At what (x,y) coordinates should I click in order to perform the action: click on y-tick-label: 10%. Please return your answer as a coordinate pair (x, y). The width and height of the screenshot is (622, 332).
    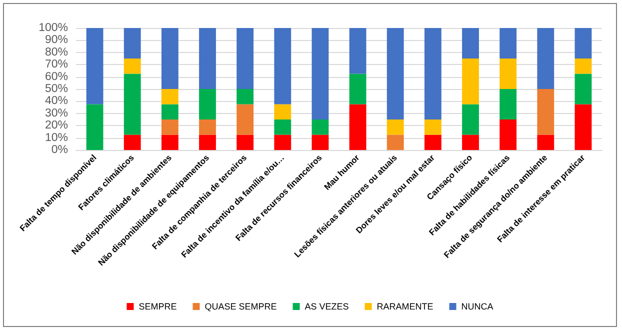
    Looking at the image, I should click on (56, 138).